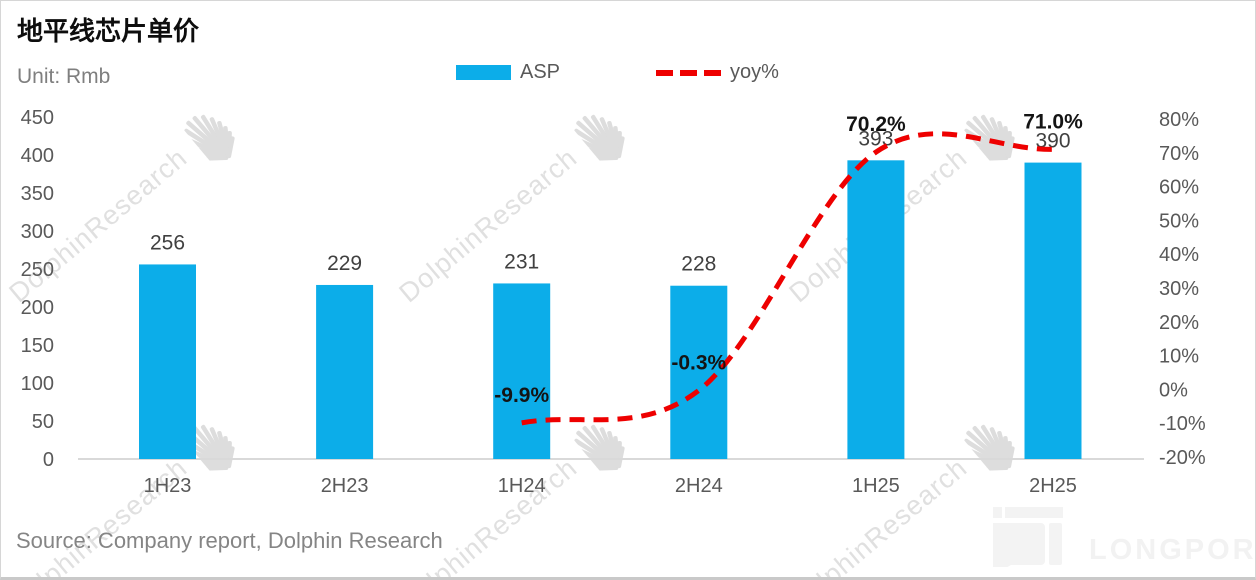 The height and width of the screenshot is (580, 1256). I want to click on x-axis-label: 2H23, so click(345, 486).